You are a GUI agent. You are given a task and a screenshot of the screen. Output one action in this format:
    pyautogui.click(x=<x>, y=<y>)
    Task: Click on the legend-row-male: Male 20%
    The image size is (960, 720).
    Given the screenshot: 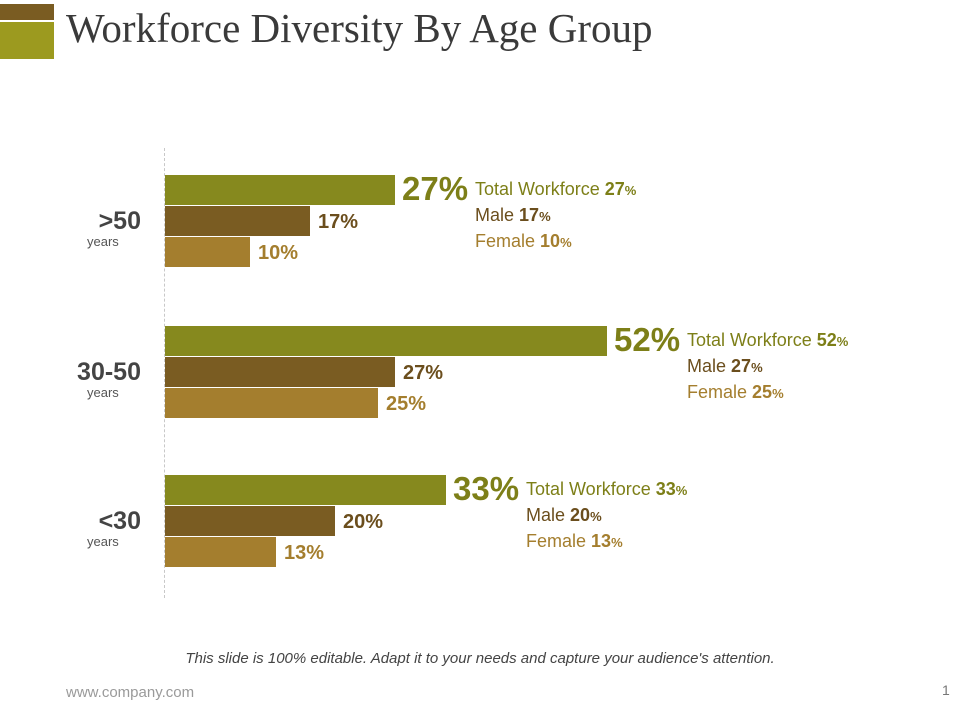 What is the action you would take?
    pyautogui.click(x=606, y=516)
    